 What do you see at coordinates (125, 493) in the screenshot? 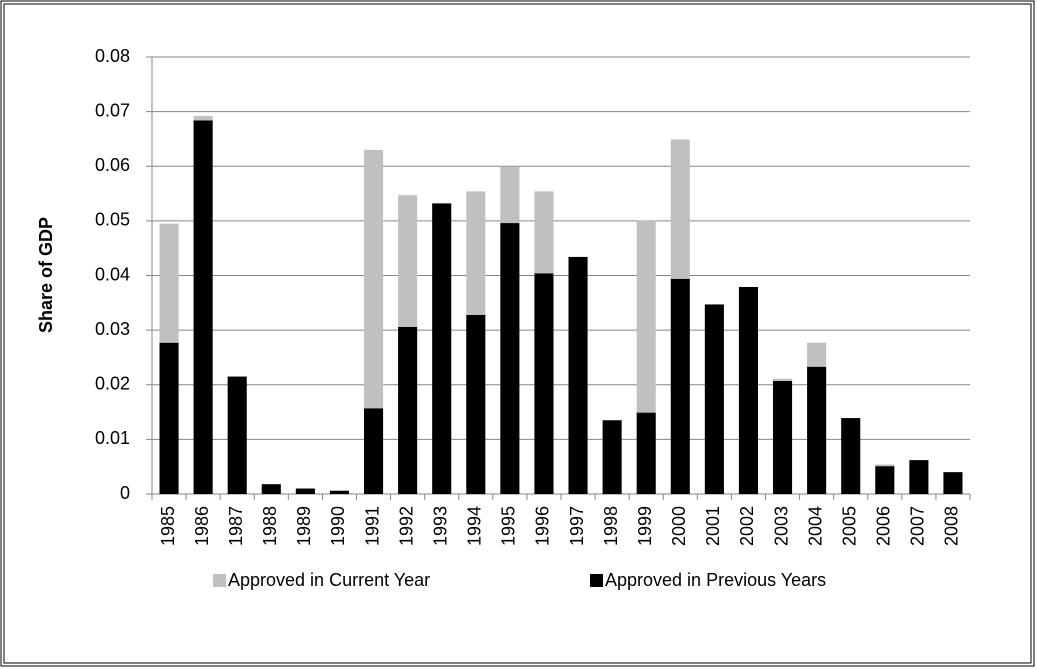
I see `y-tick-label: 0` at bounding box center [125, 493].